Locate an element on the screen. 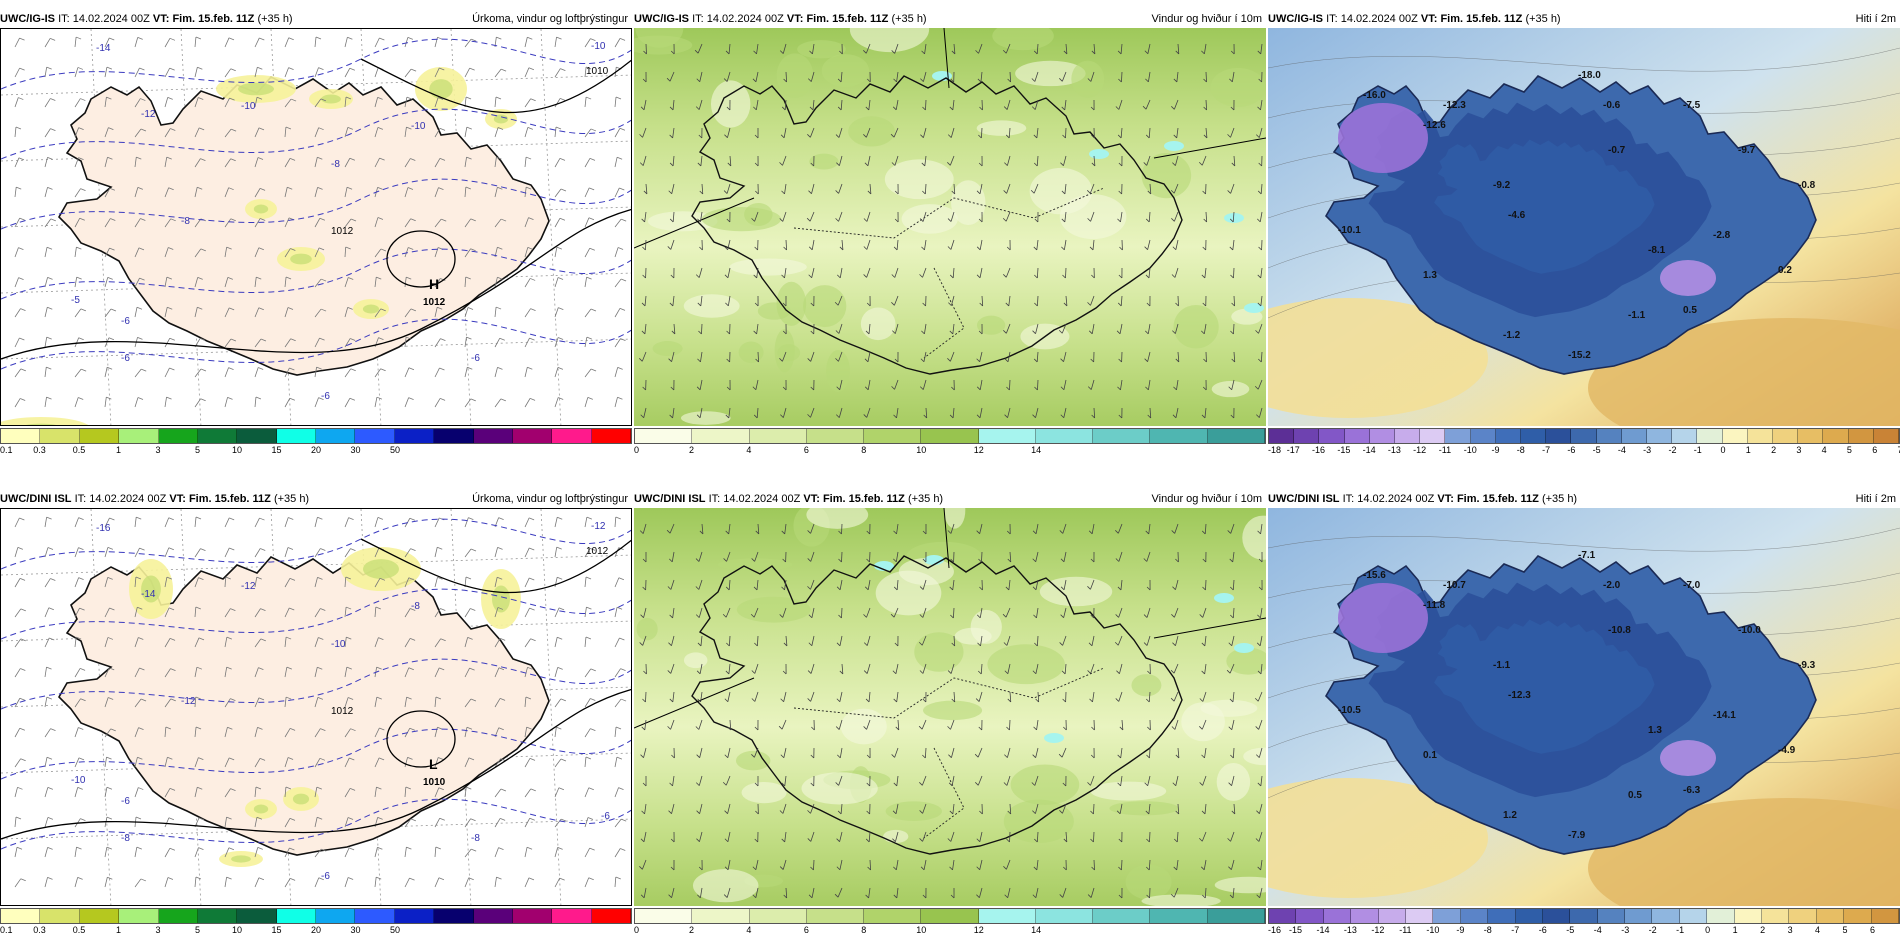 The image size is (1900, 950). temperature-value-label: -14.1 is located at coordinates (1724, 715).